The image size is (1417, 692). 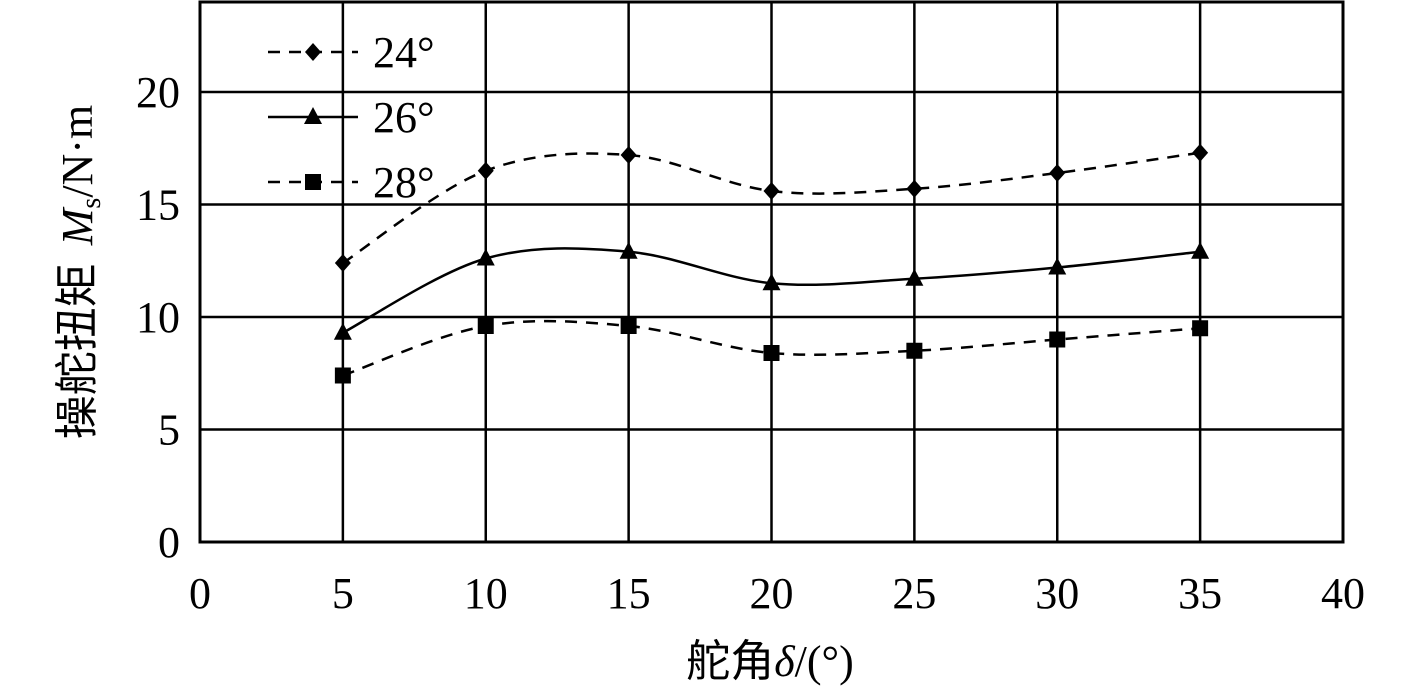 What do you see at coordinates (404, 52) in the screenshot?
I see `legend-label: 24°` at bounding box center [404, 52].